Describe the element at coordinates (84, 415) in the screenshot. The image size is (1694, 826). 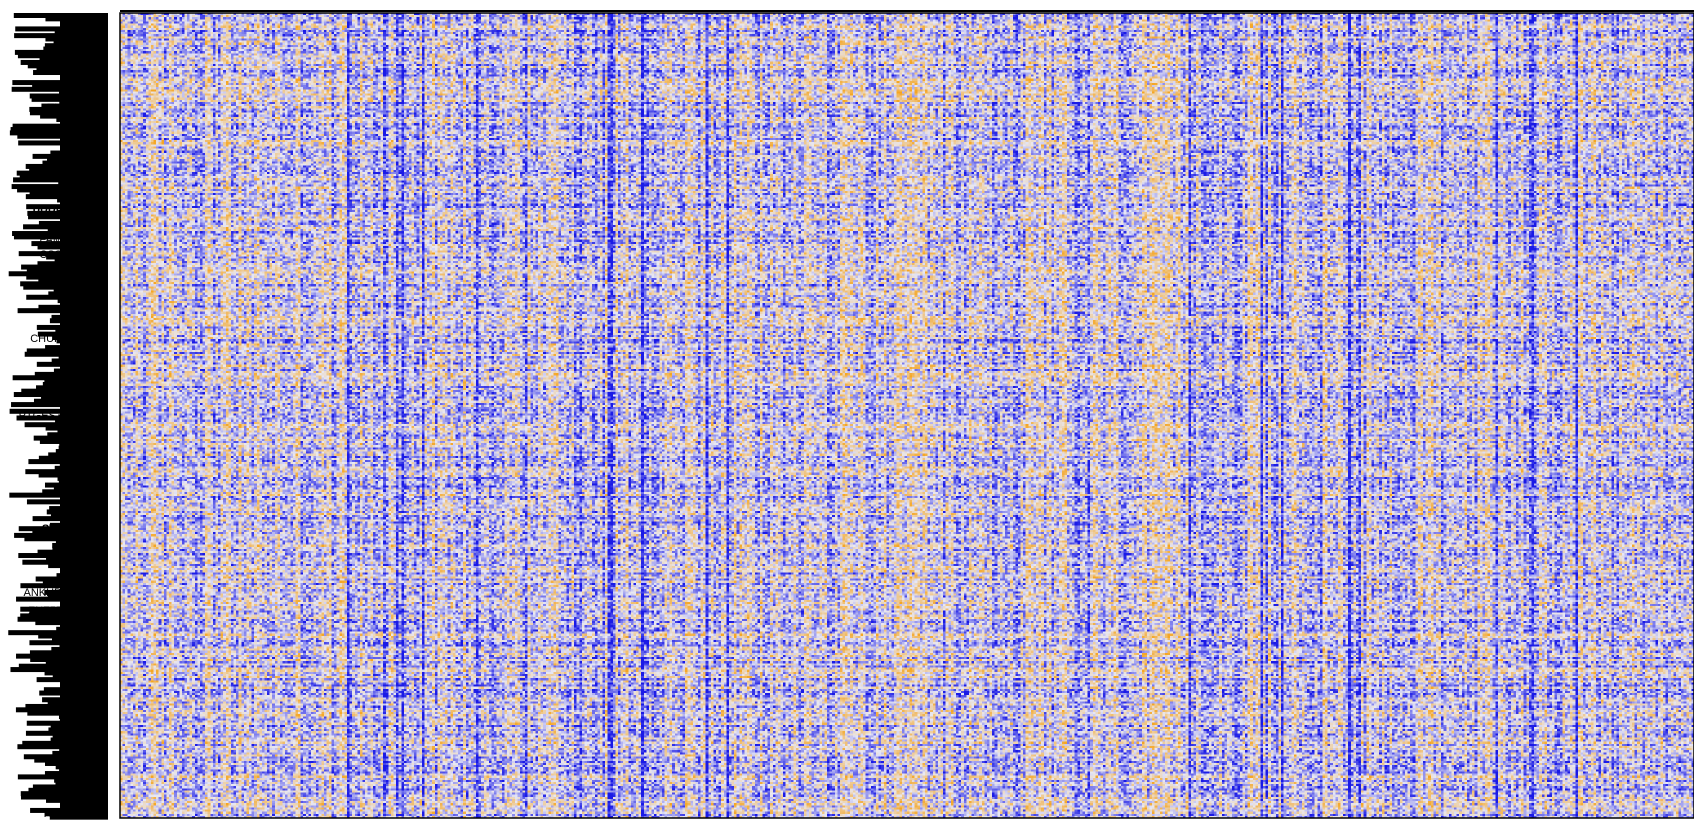
I see `label-glyph-mass` at that location.